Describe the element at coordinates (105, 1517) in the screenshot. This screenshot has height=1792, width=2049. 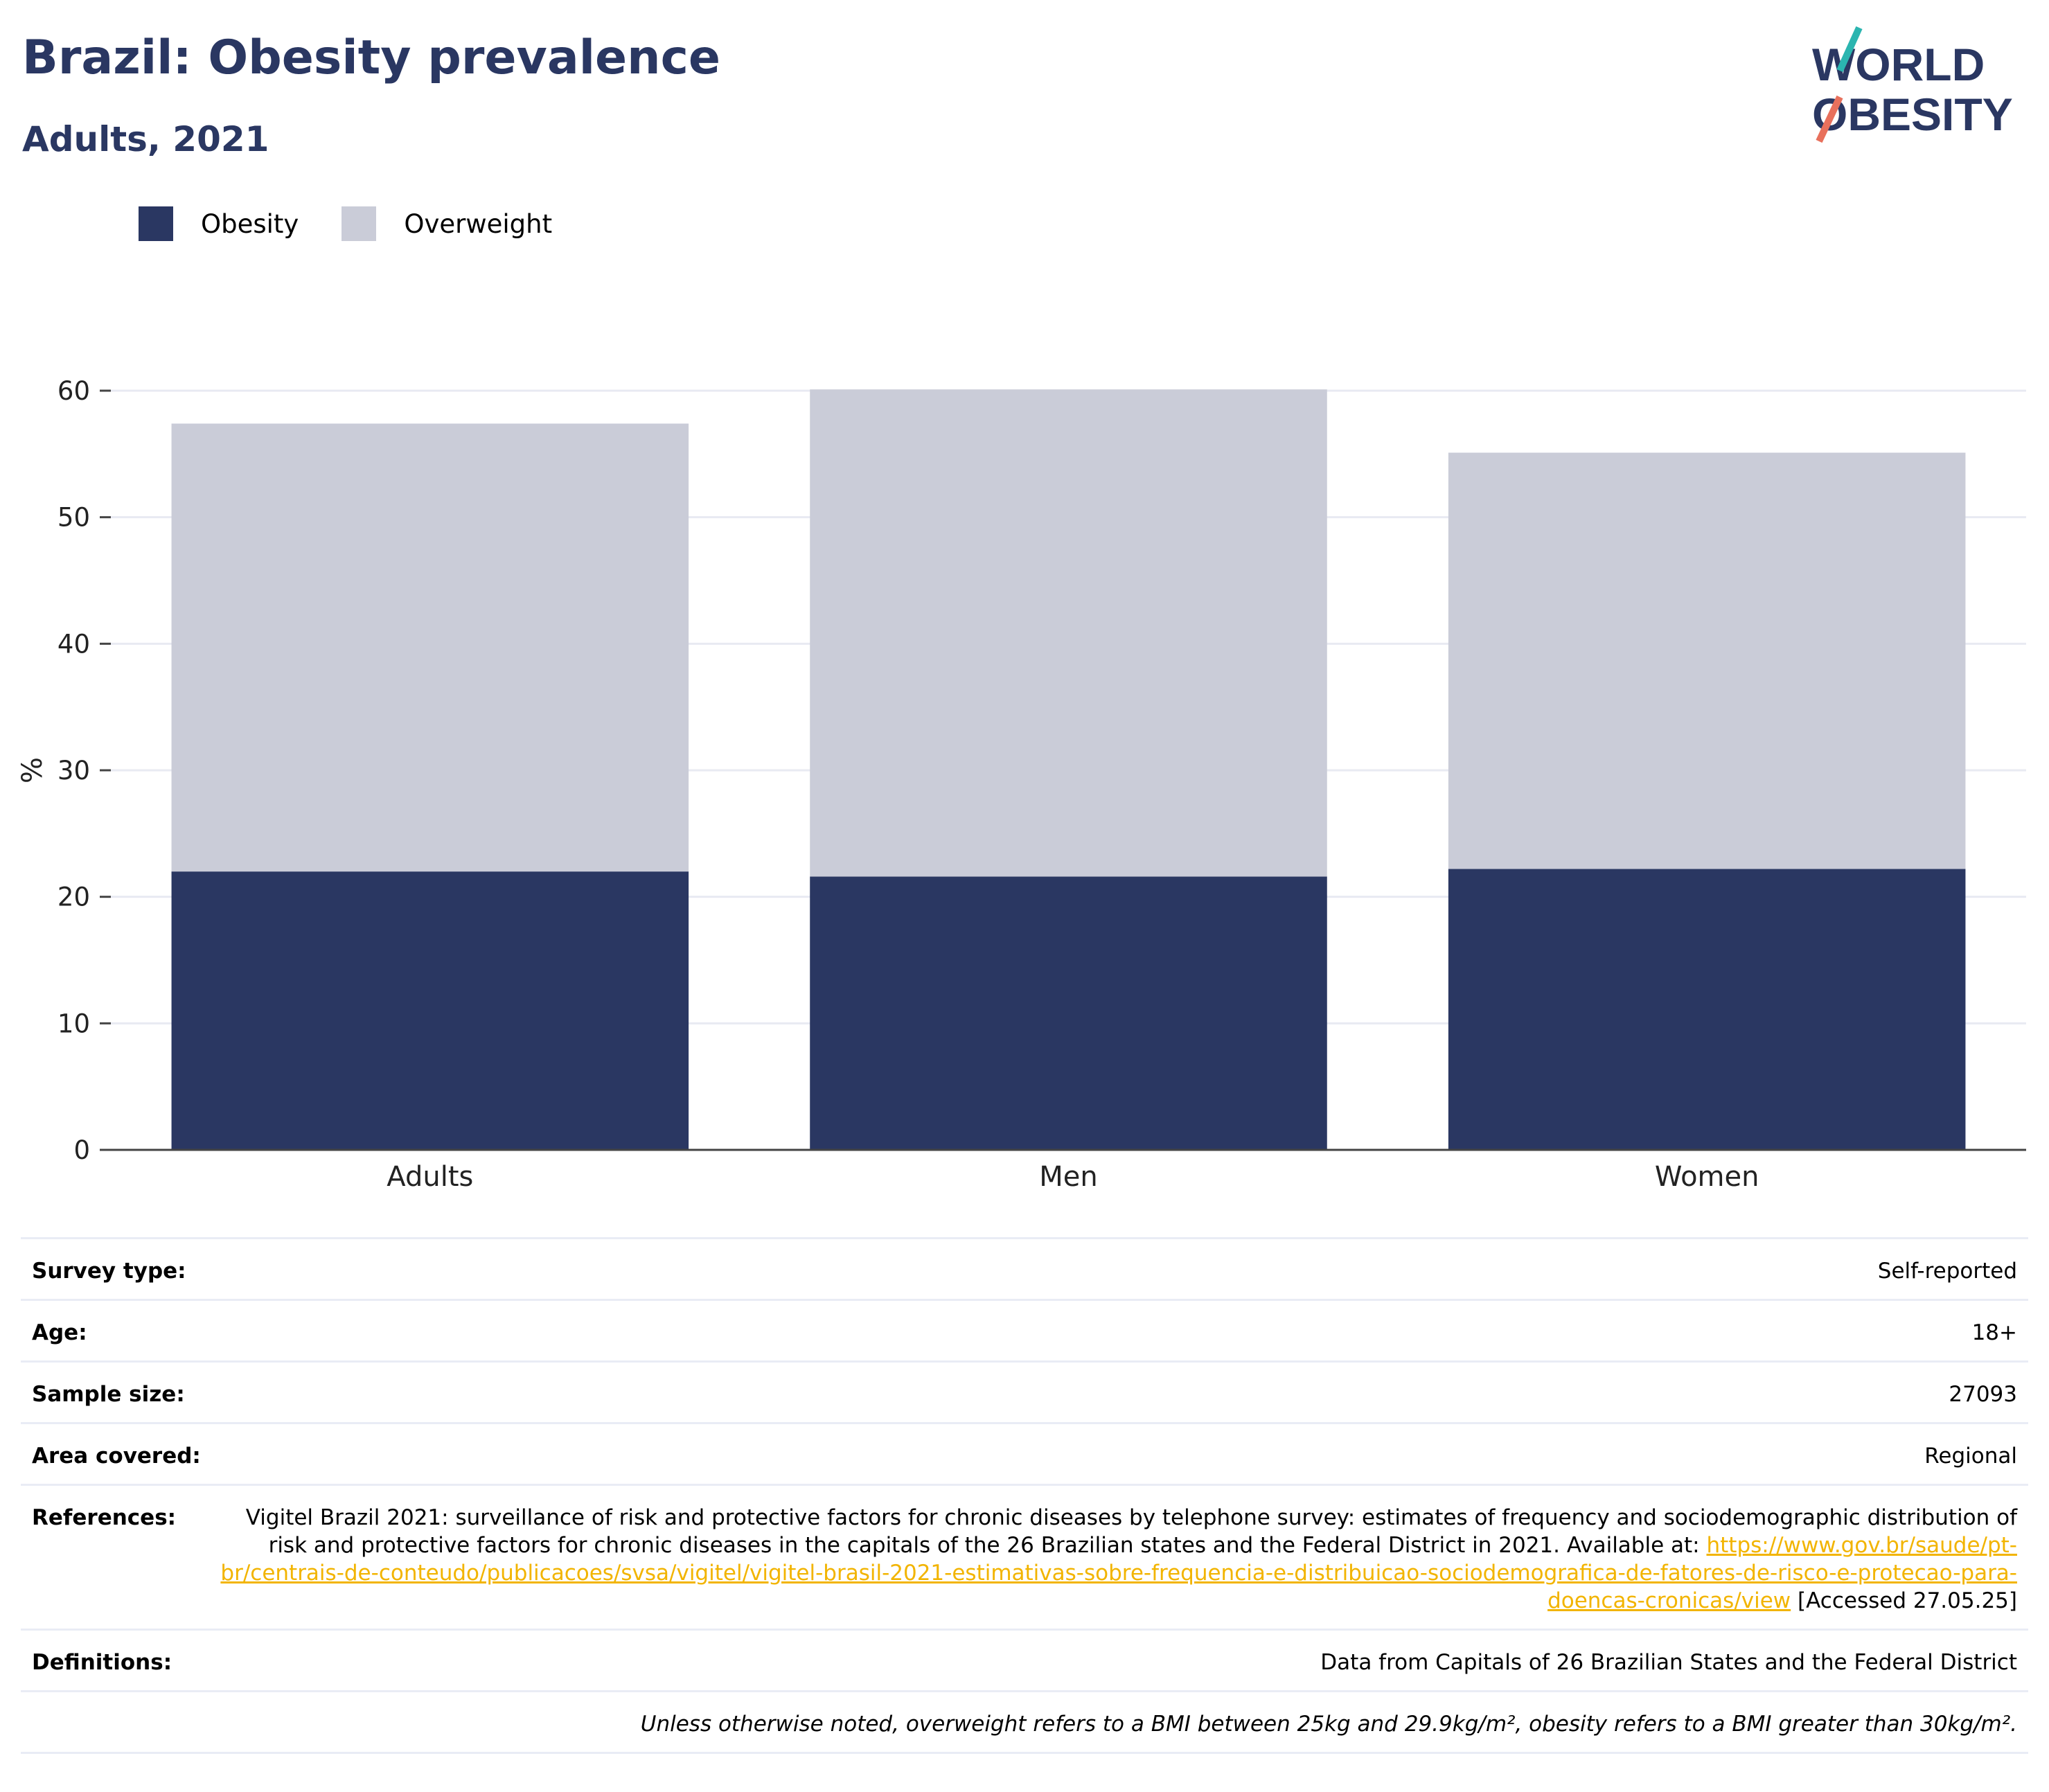
I see `meta-label: References:` at that location.